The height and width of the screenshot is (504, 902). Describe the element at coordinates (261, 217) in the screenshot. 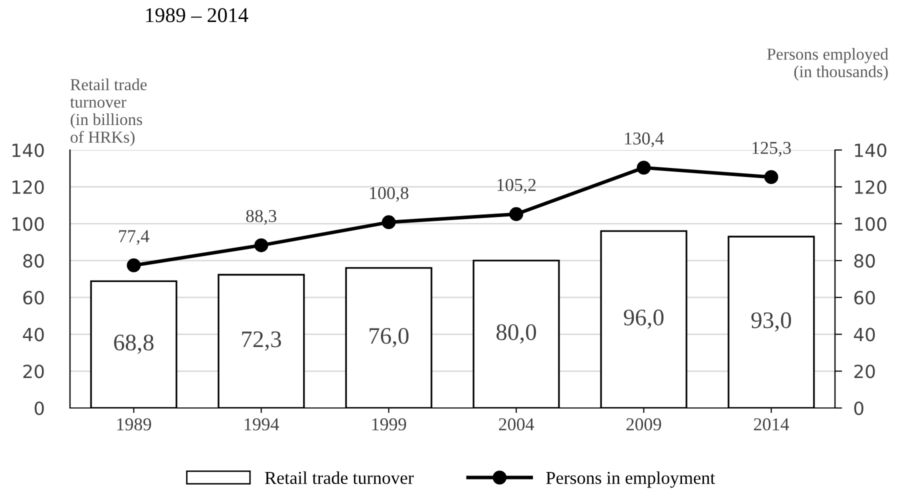

I see `data-label: 88,3` at that location.